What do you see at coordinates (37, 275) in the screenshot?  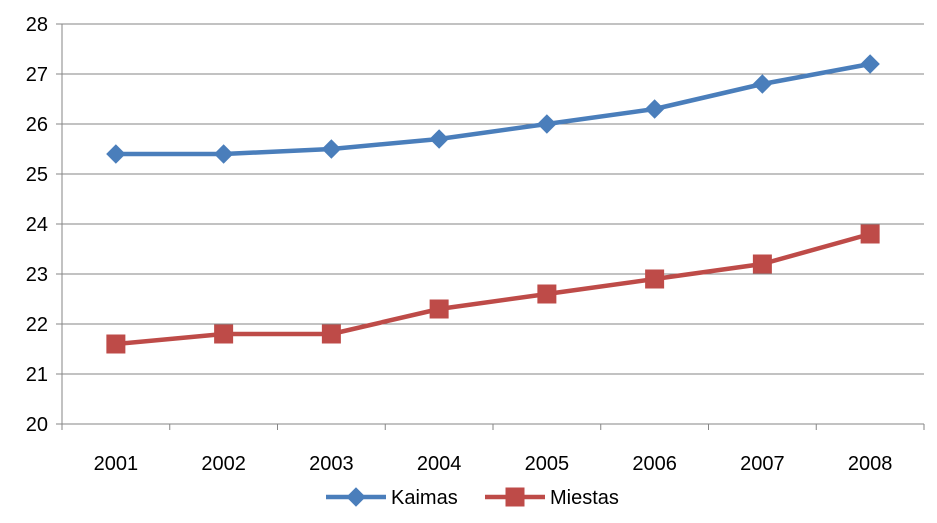 I see `y-tick-label: 23` at bounding box center [37, 275].